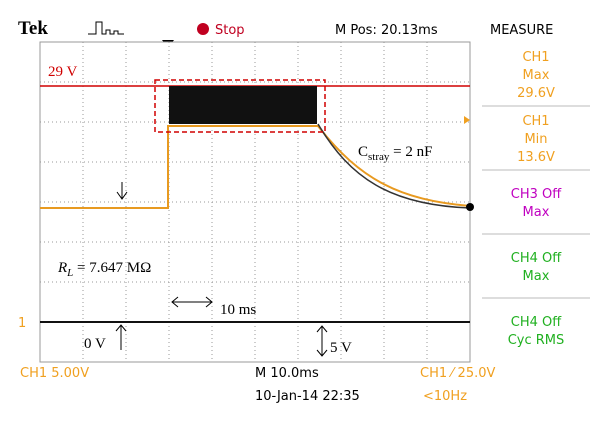 Image resolution: width=600 pixels, height=427 pixels. What do you see at coordinates (192, 302) in the screenshot?
I see `span-arrow` at bounding box center [192, 302].